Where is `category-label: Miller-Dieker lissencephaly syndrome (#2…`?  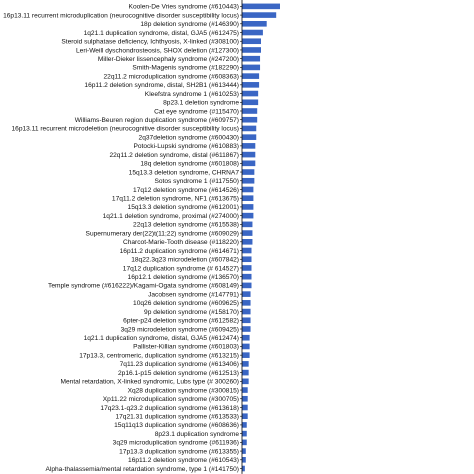 category-label: Miller-Dieker lissencephaly syndrome (#2… is located at coordinates (168, 59).